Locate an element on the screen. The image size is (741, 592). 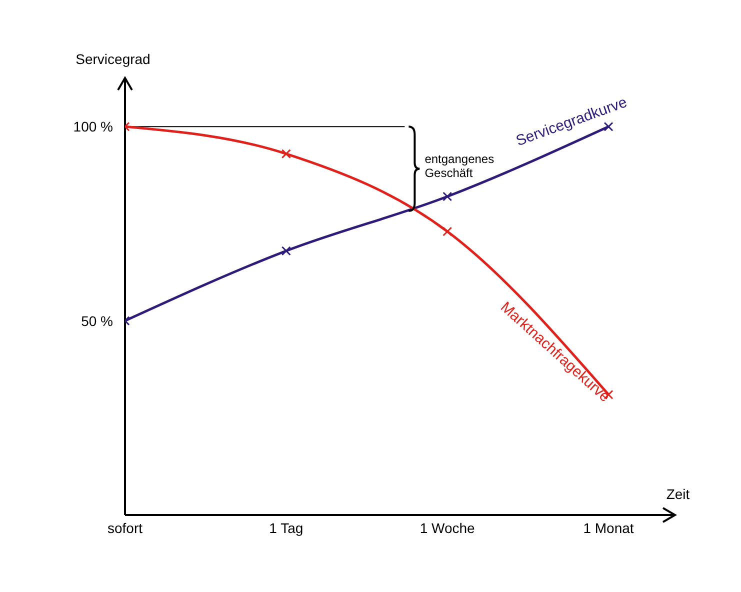
y-tick-label: 100 % is located at coordinates (93, 126).